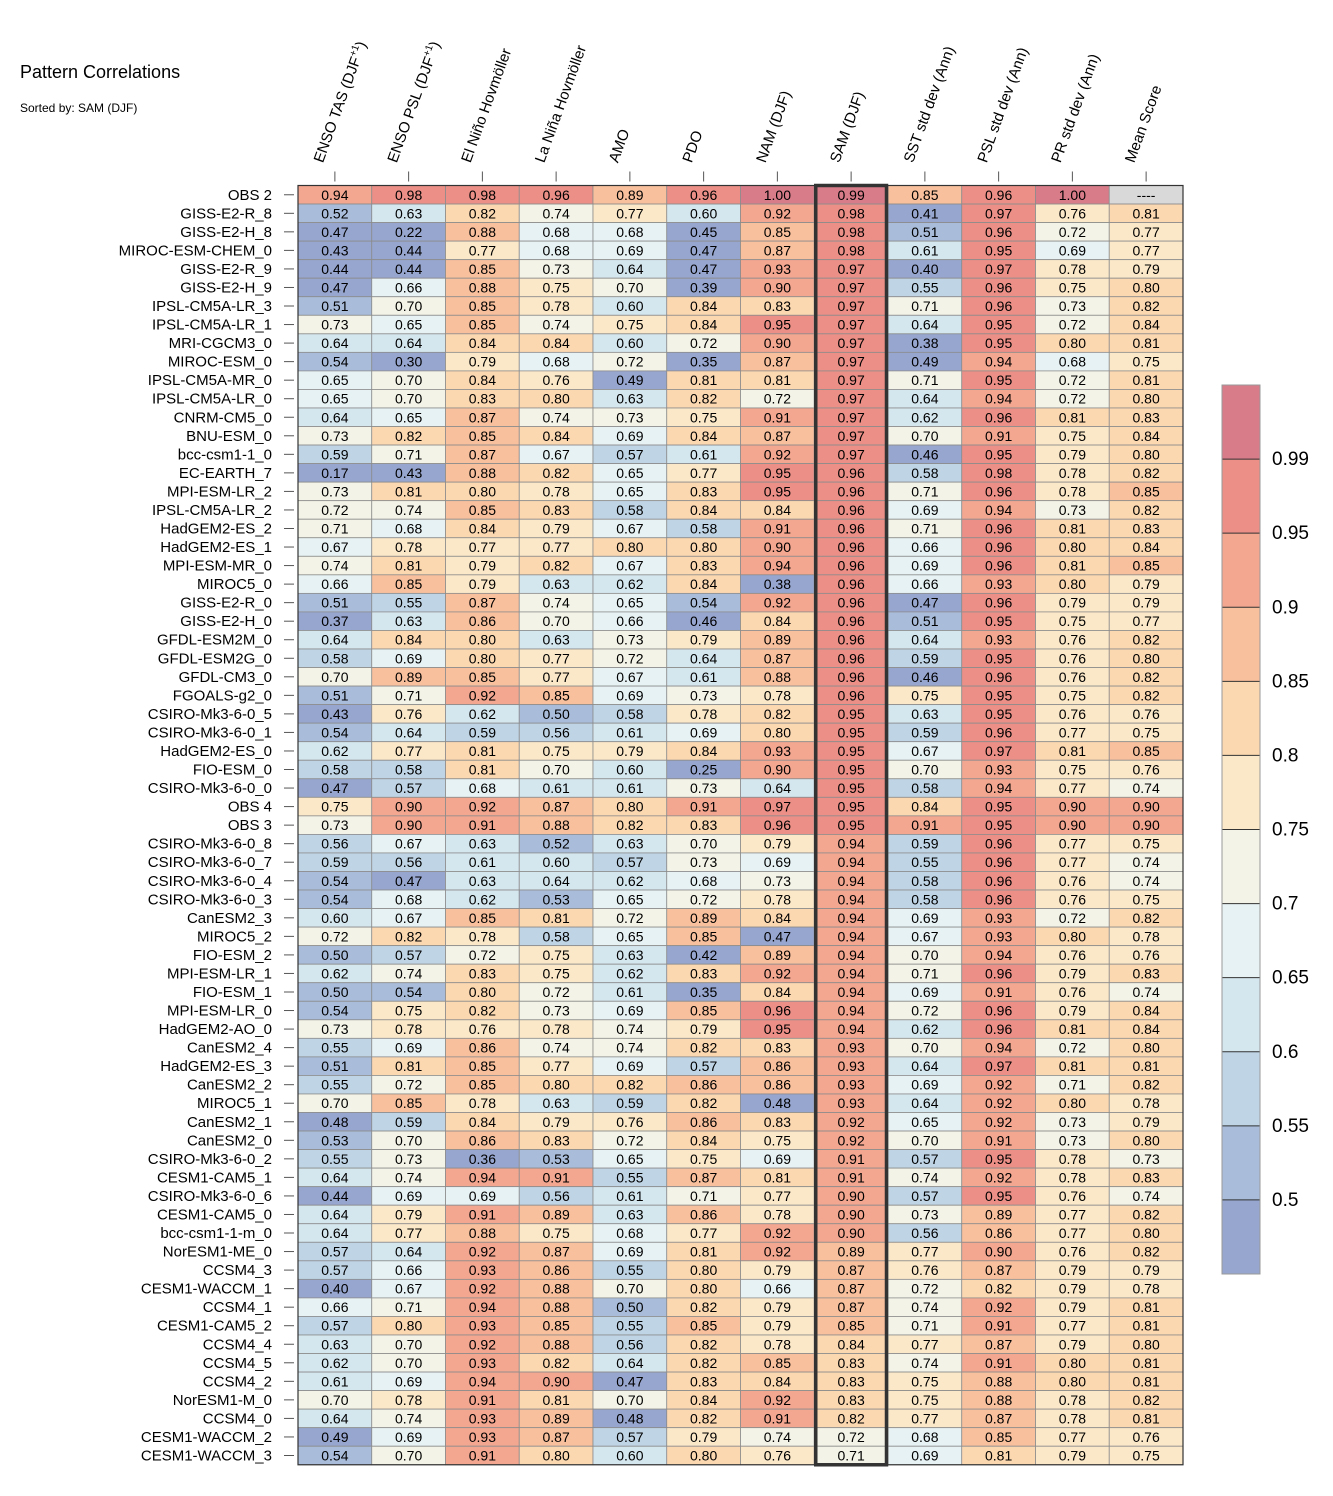  Describe the element at coordinates (229, 1048) in the screenshot. I see `row-label: CanESM2_4` at that location.